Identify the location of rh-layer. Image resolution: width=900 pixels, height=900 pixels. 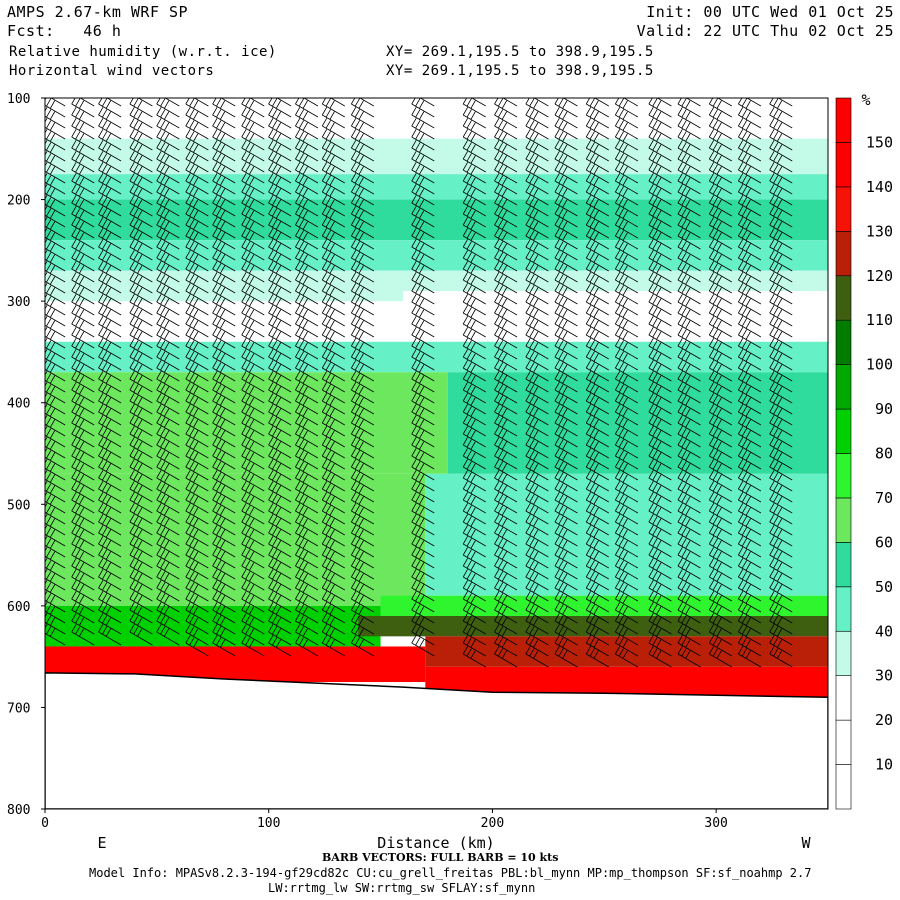
(213, 626).